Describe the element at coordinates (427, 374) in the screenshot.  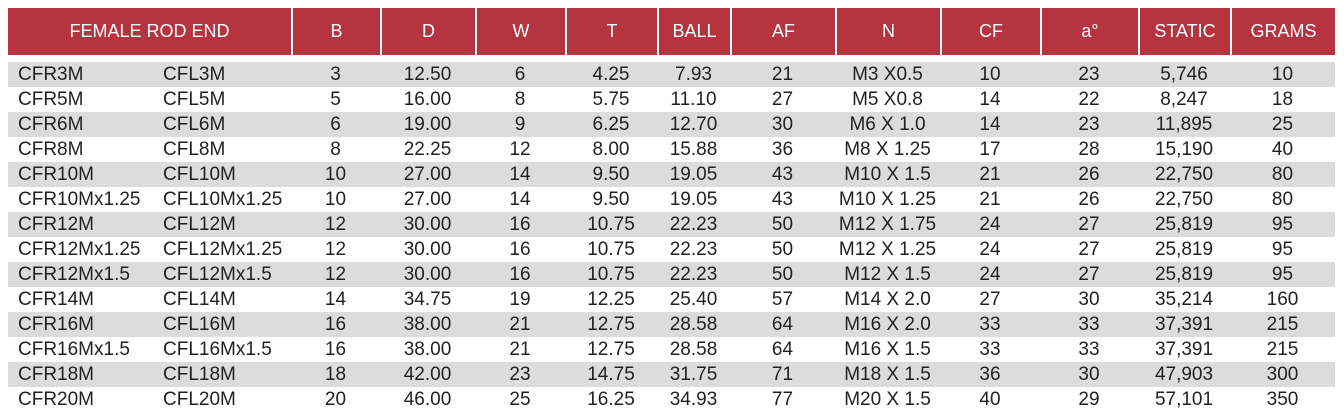
I see `table-cell: 42.00` at that location.